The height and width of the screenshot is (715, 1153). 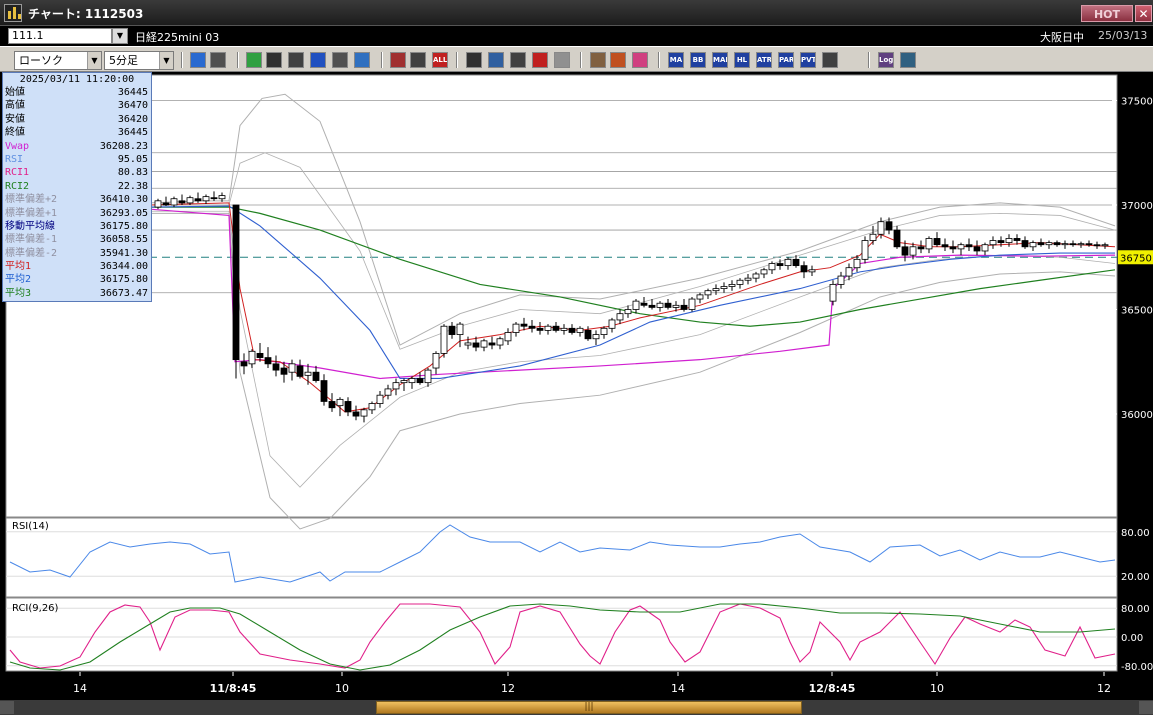 I want to click on draw-icon, so click(x=274, y=60).